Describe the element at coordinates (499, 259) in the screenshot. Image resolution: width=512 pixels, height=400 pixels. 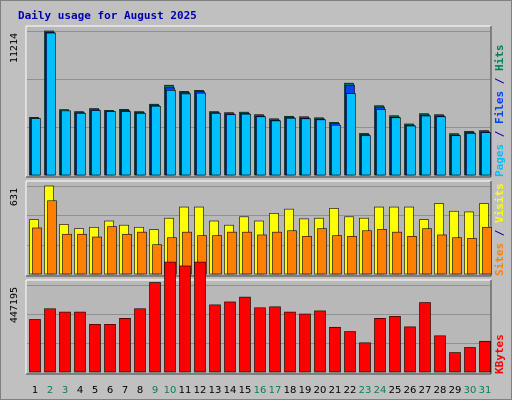
I see `legend-entry: Sites` at that location.